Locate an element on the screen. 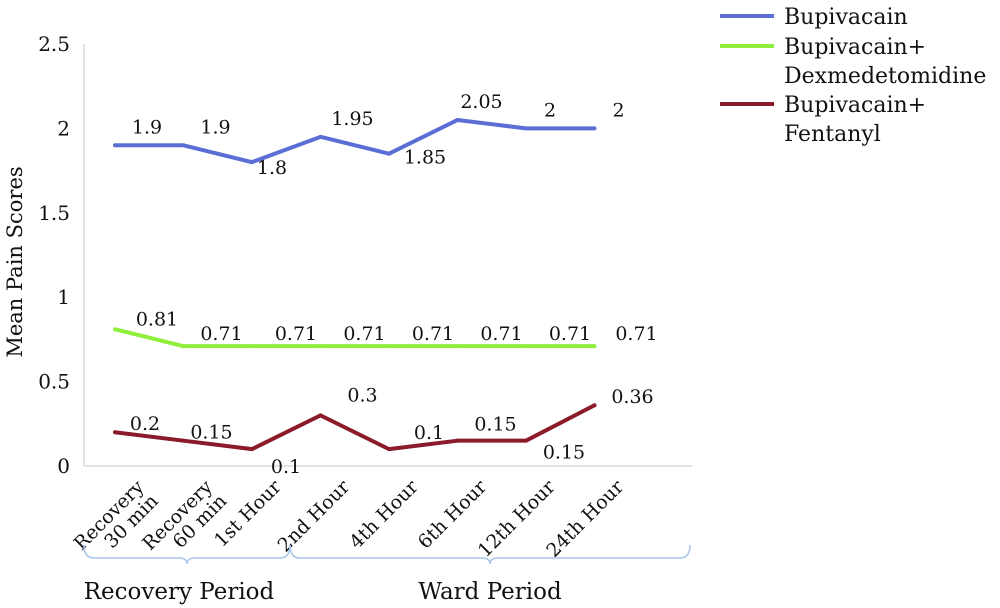 The width and height of the screenshot is (1000, 608). x-tick-label: 2nd Hour is located at coordinates (314, 515).